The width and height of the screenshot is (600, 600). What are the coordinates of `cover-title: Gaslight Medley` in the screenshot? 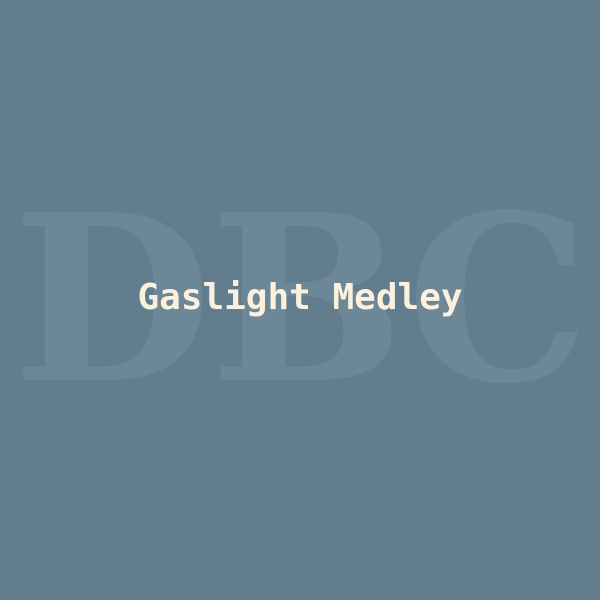 It's located at (300, 297).